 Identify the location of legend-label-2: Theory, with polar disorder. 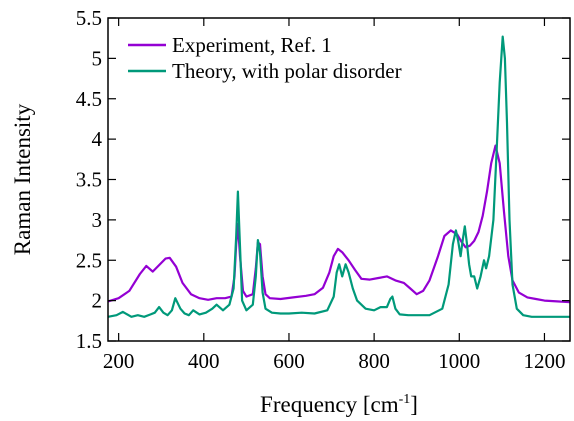
(287, 71).